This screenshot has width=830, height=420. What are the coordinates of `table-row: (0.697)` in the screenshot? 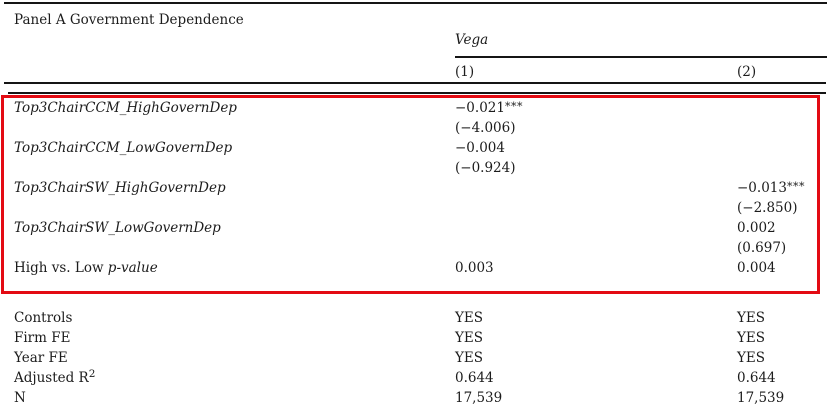 It's located at (415, 248).